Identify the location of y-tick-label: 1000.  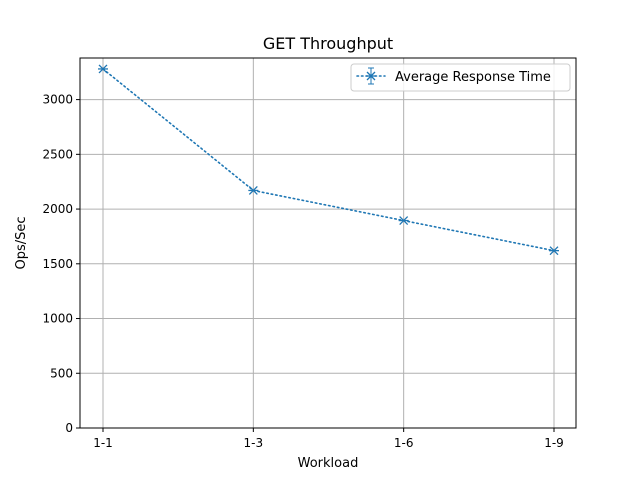
(57, 319).